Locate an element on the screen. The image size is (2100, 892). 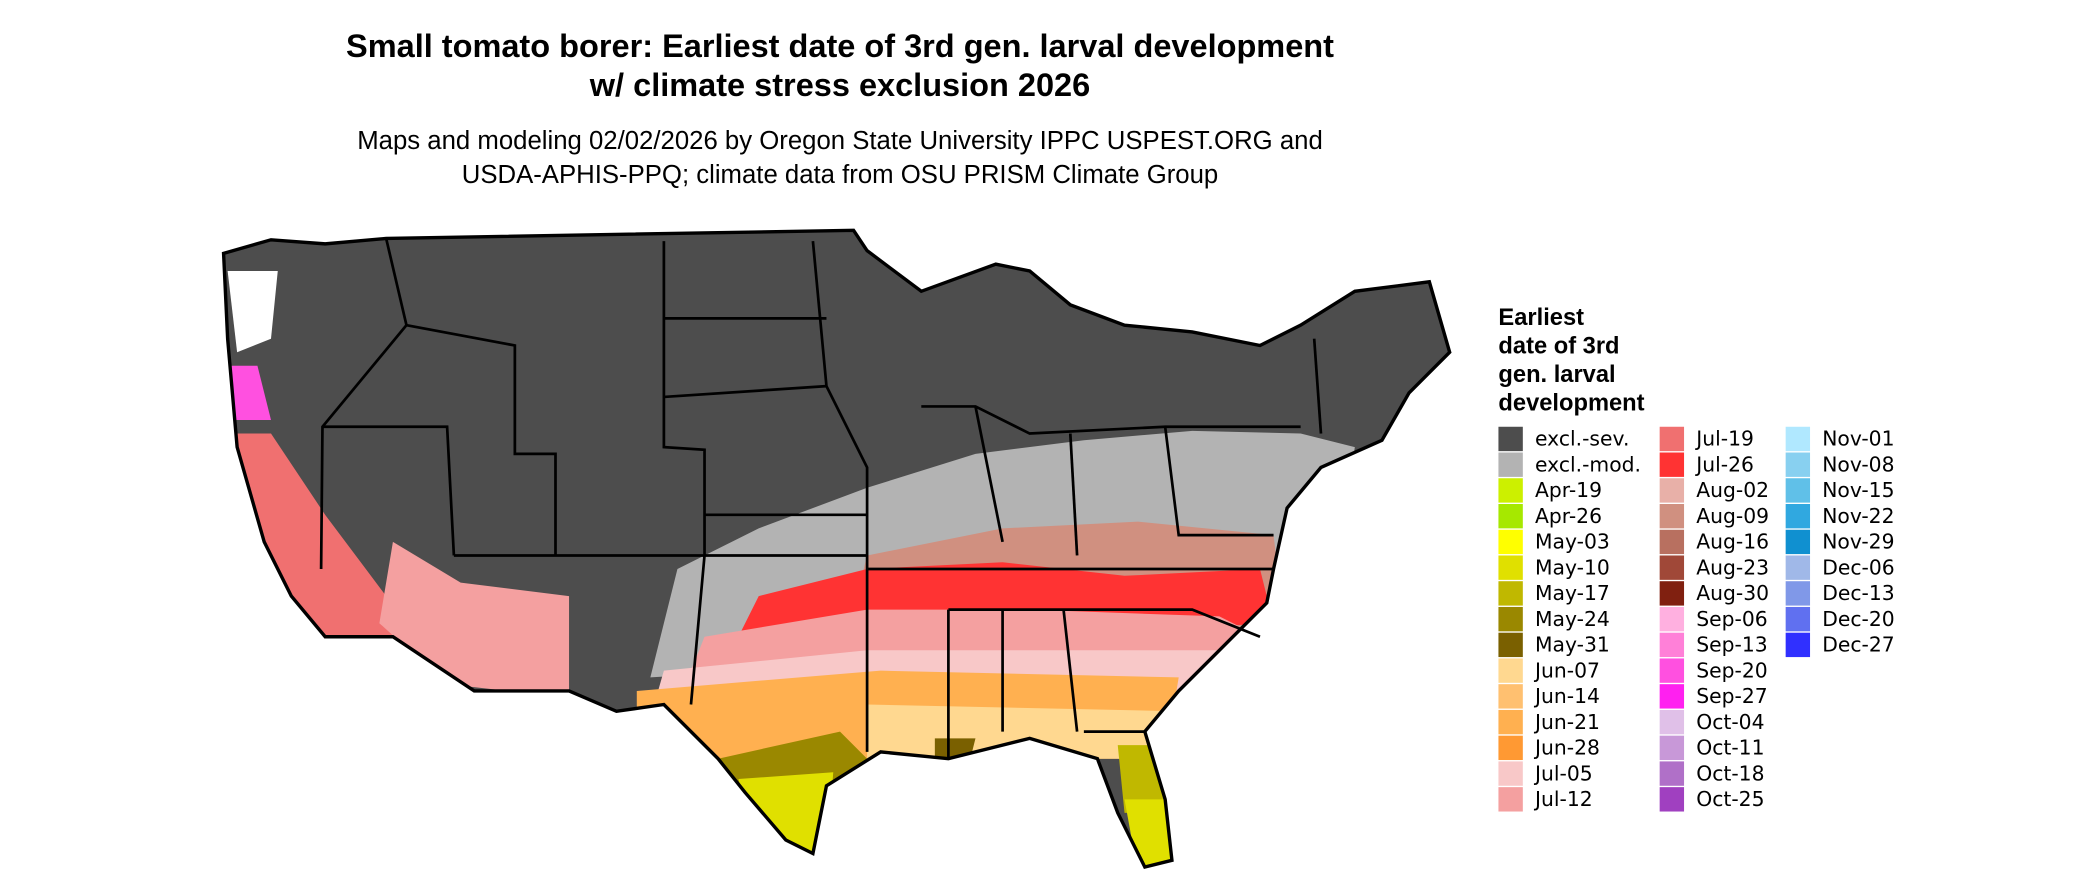
legend-title: date of 3rd is located at coordinates (1558, 347).